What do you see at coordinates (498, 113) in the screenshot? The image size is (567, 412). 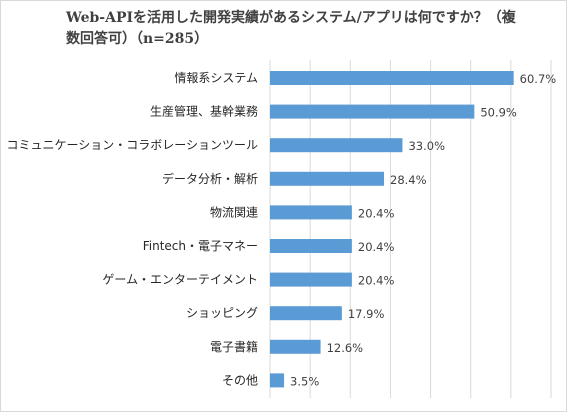 I see `data-label: 50.9%` at bounding box center [498, 113].